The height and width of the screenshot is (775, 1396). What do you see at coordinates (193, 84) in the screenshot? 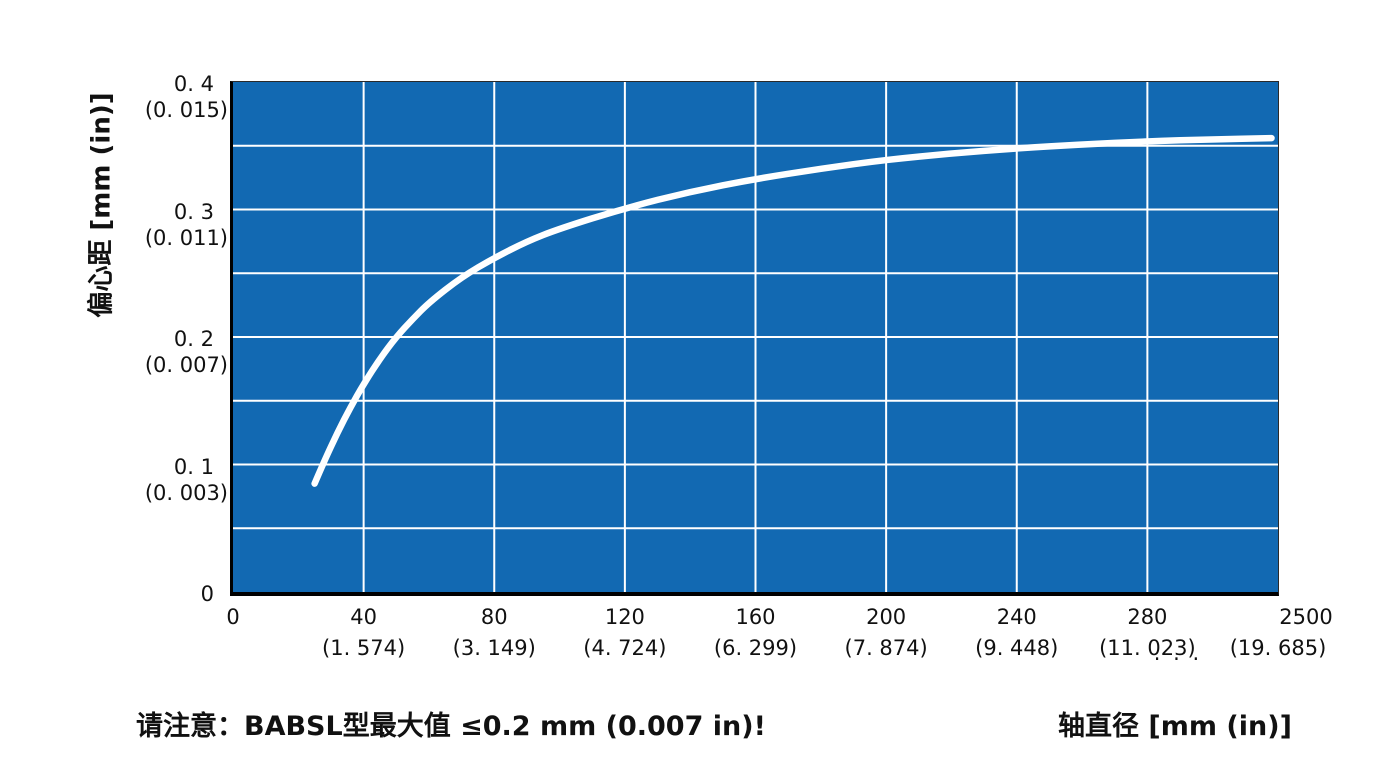
I see `y-tick-value: 0. 4` at bounding box center [193, 84].